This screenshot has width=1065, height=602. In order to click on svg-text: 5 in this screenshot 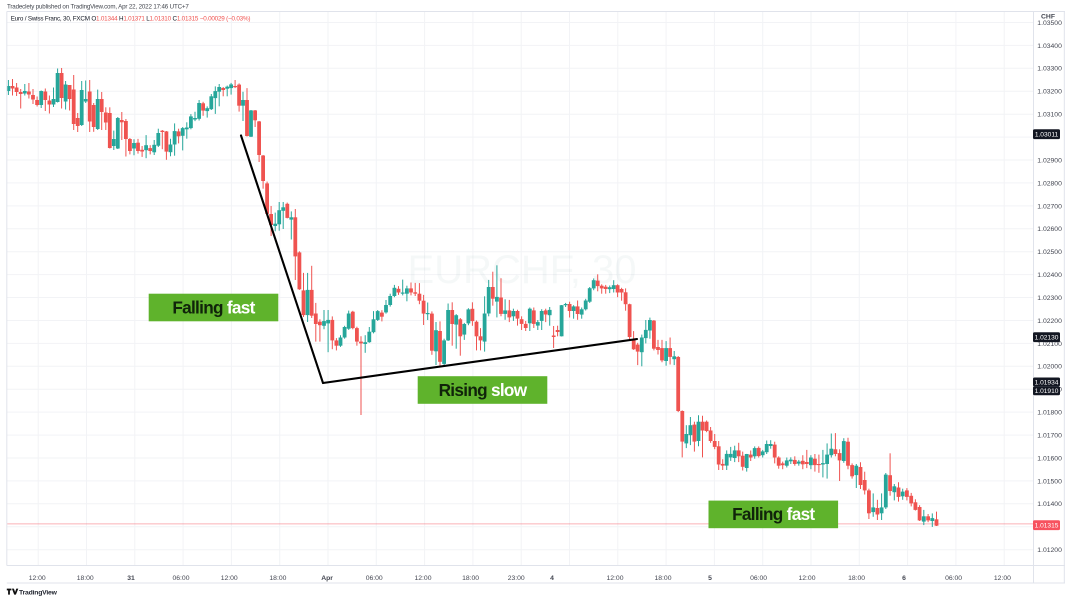, I will do `click(710, 578)`.